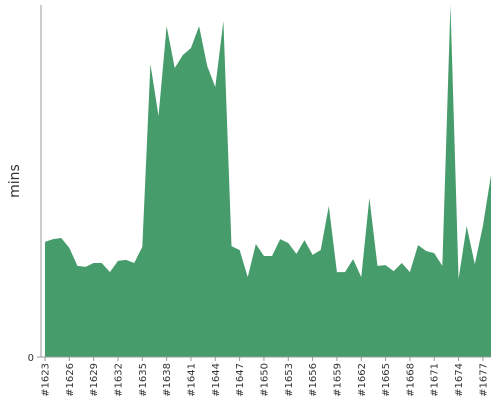  I want to click on x-tick-label: #1623, so click(46, 380).